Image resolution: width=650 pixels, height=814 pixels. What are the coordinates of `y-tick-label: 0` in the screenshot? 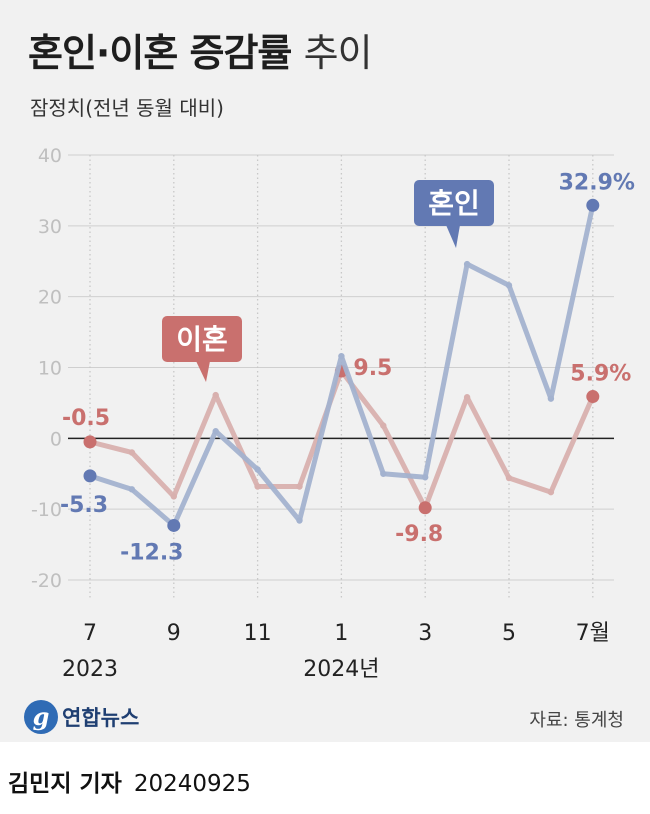 It's located at (56, 439).